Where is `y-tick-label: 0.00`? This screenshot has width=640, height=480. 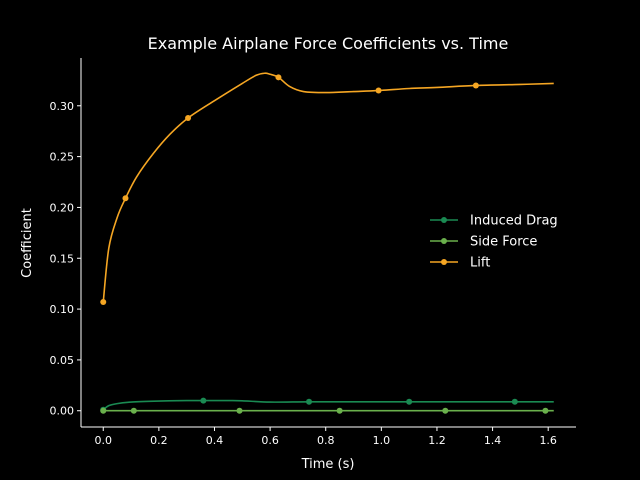 y-tick-label: 0.00 is located at coordinates (62, 411).